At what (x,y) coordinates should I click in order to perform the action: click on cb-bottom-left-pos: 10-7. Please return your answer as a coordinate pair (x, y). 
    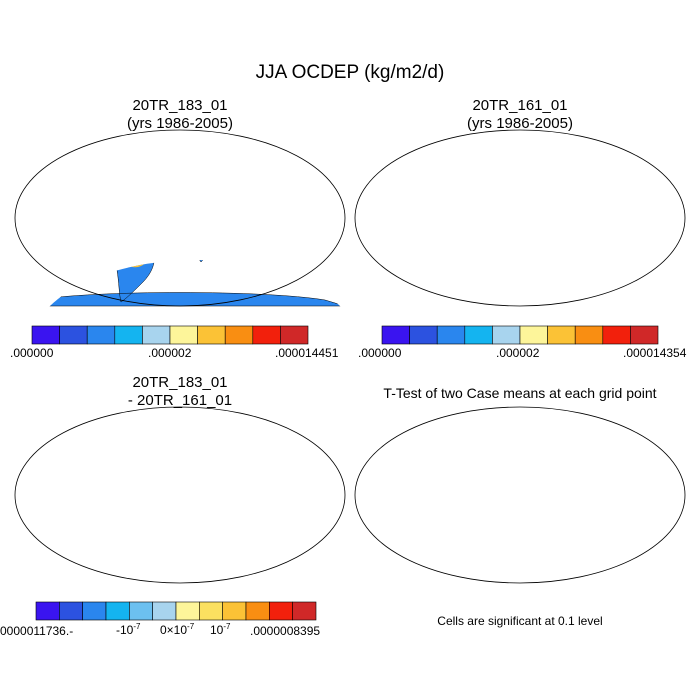
    Looking at the image, I should click on (220, 629).